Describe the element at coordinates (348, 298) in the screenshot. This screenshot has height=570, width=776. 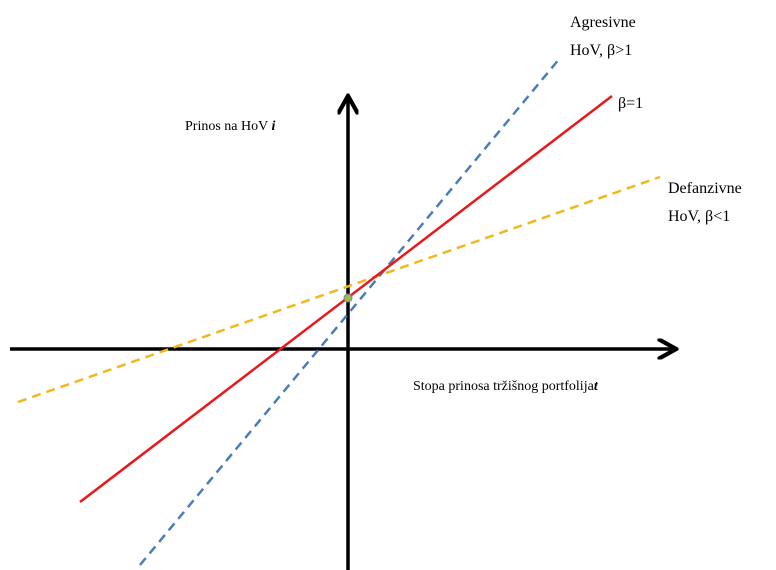
I see `intersection-point` at that location.